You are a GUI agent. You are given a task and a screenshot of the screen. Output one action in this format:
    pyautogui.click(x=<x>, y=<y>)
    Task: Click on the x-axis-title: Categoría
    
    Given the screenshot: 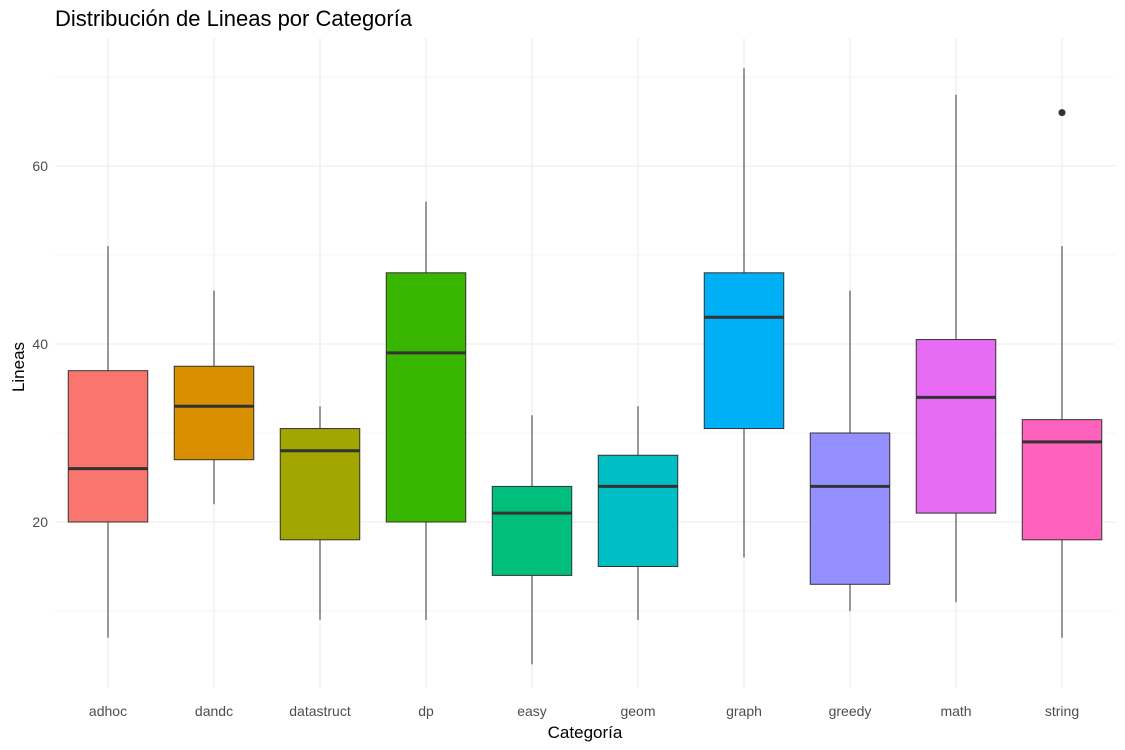 What is the action you would take?
    pyautogui.click(x=585, y=732)
    